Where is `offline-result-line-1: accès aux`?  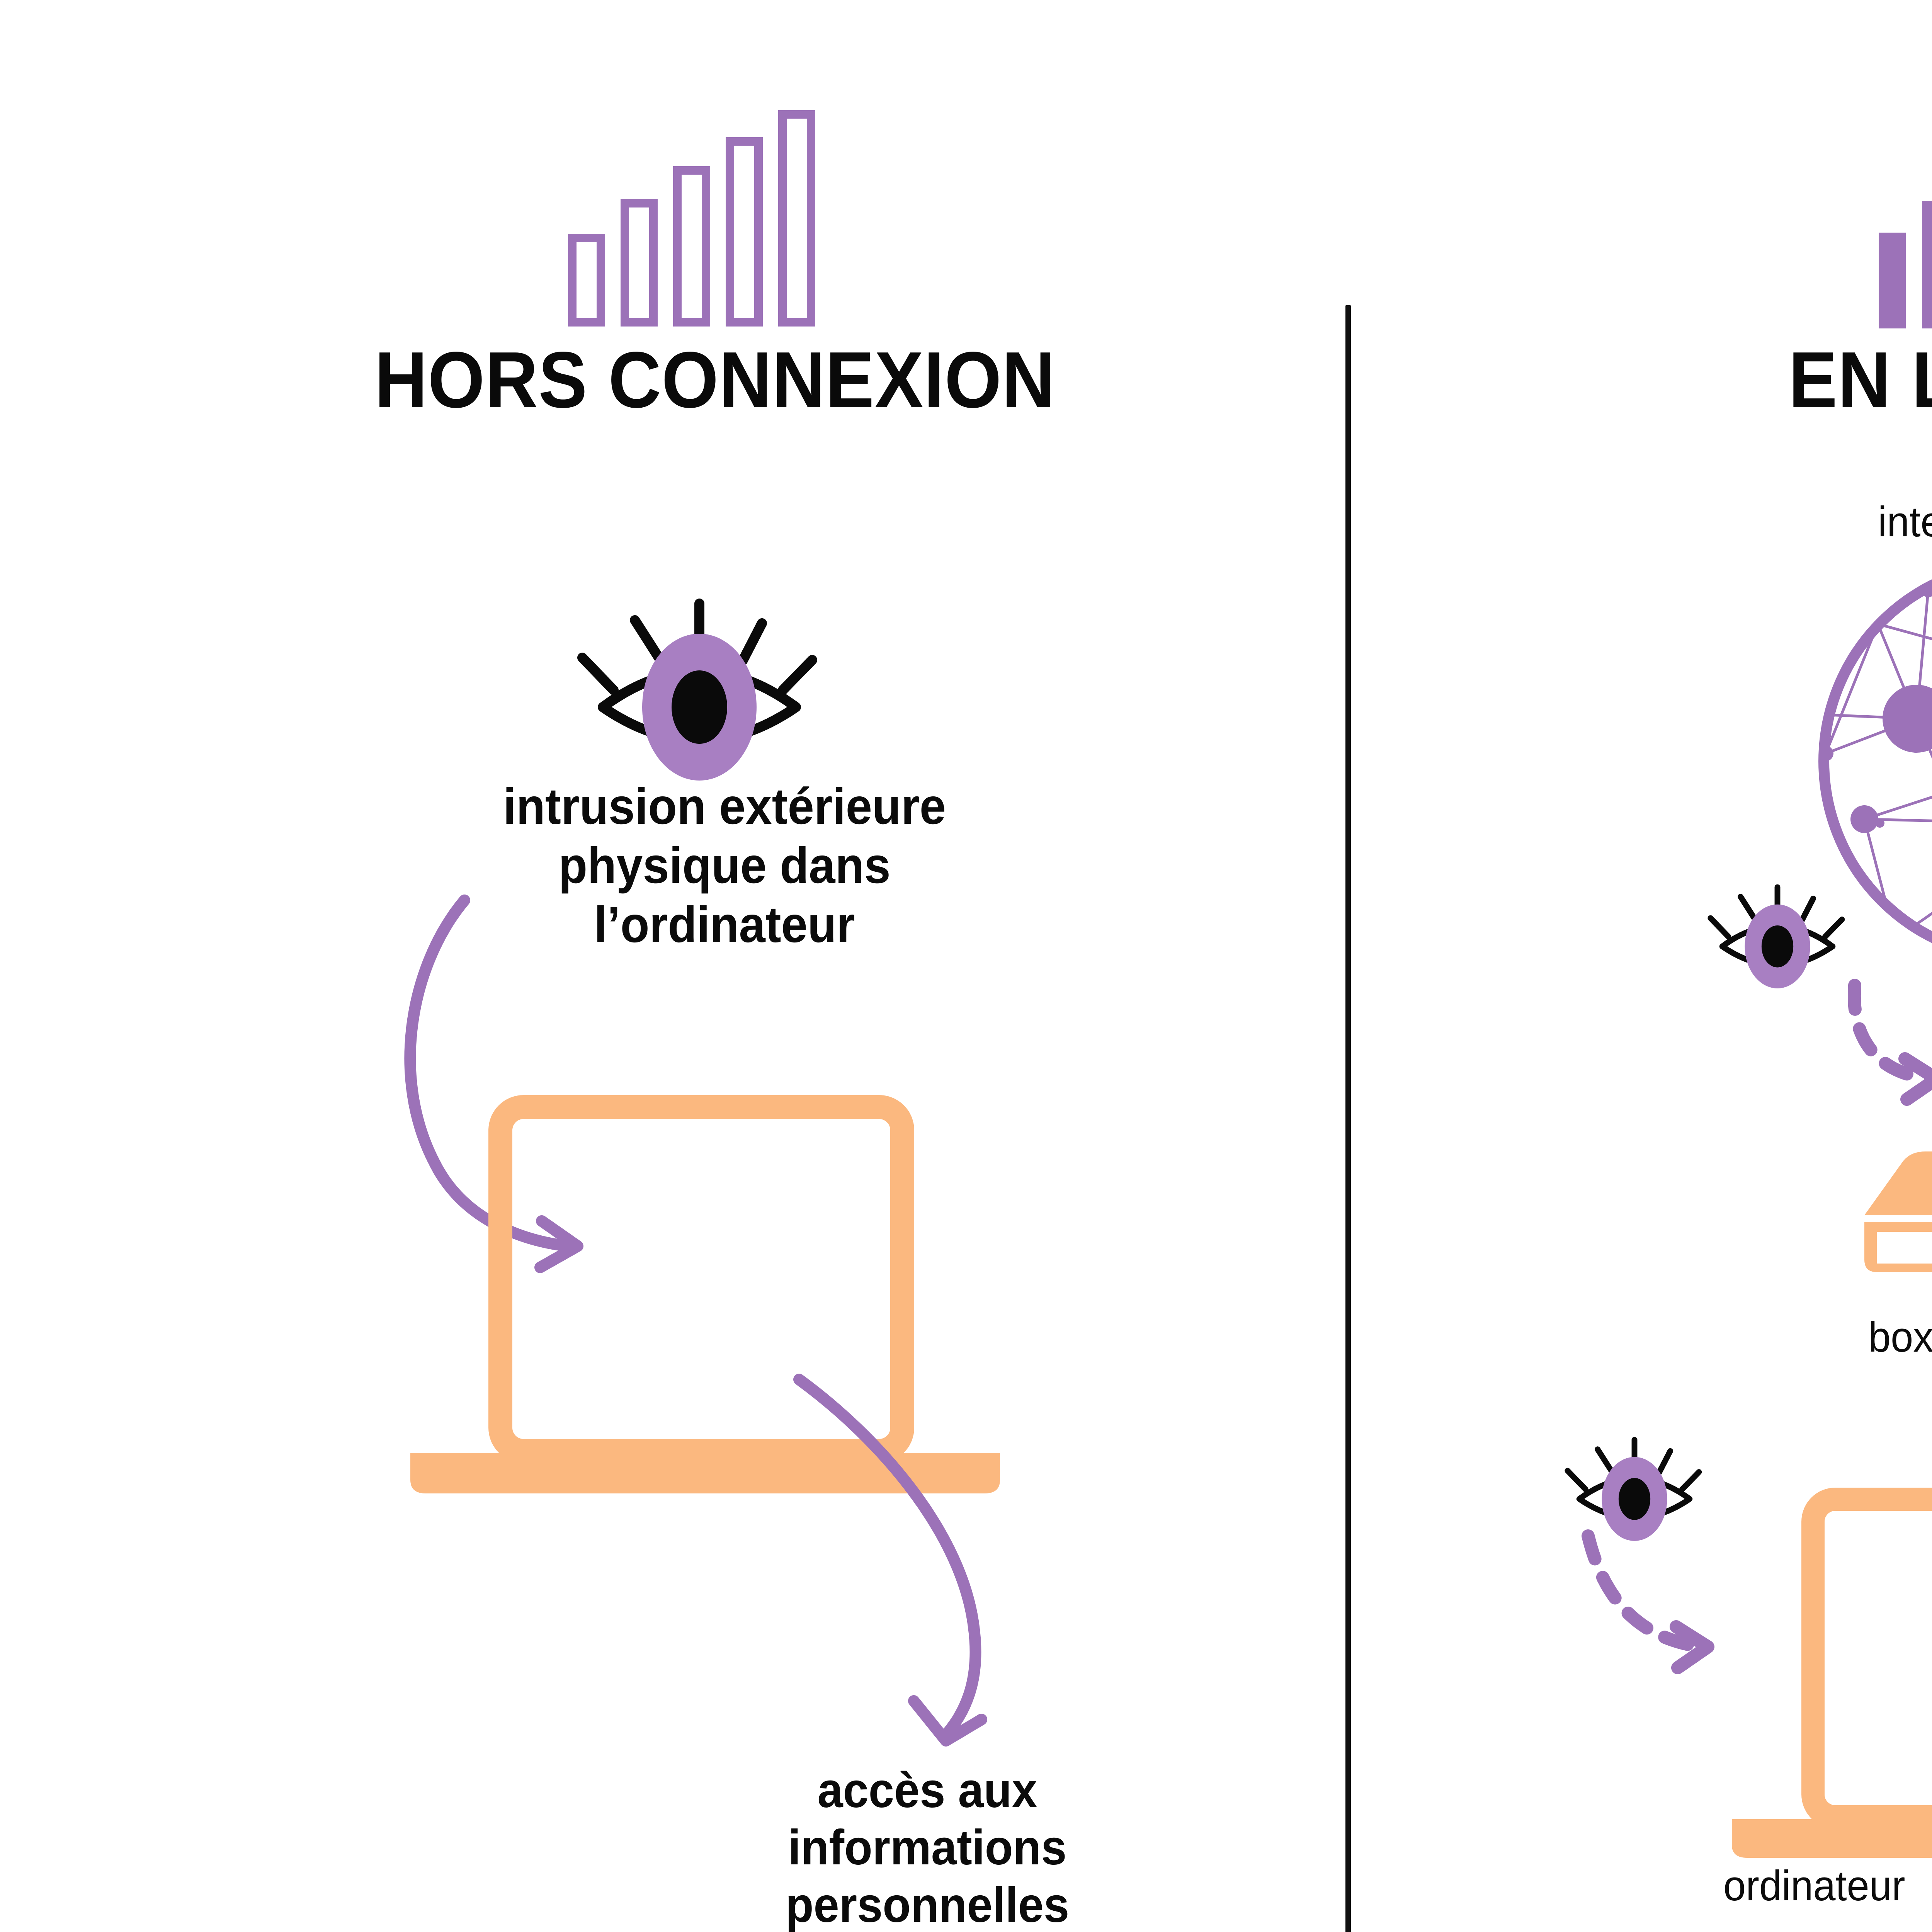 offline-result-line-1: accès aux is located at coordinates (927, 1790).